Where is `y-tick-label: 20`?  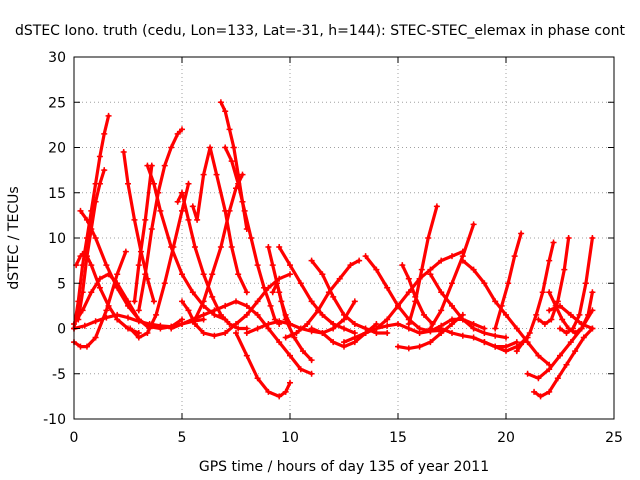 y-tick-label: 20 is located at coordinates (57, 149).